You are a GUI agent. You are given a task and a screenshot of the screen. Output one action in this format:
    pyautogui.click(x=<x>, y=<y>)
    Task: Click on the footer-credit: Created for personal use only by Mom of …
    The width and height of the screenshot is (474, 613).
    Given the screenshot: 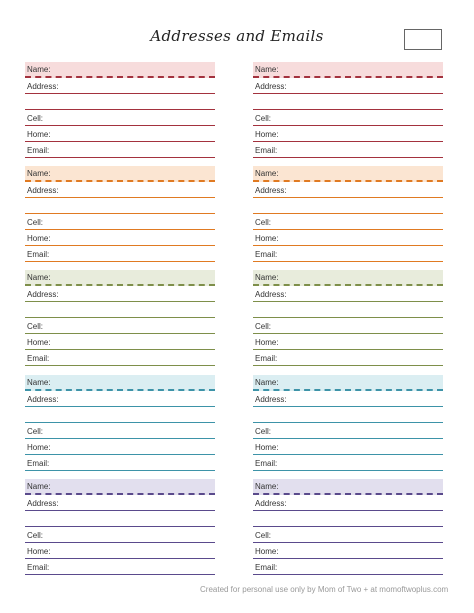 What is the action you would take?
    pyautogui.click(x=324, y=589)
    